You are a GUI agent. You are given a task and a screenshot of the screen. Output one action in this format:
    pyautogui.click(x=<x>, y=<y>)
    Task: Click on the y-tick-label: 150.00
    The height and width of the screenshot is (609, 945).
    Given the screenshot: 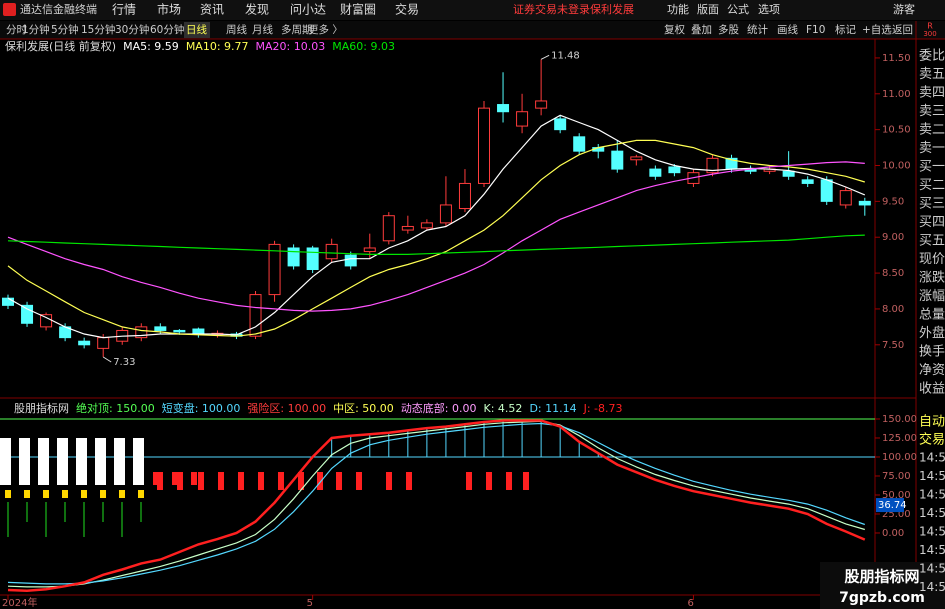 What is the action you would take?
    pyautogui.click(x=899, y=419)
    